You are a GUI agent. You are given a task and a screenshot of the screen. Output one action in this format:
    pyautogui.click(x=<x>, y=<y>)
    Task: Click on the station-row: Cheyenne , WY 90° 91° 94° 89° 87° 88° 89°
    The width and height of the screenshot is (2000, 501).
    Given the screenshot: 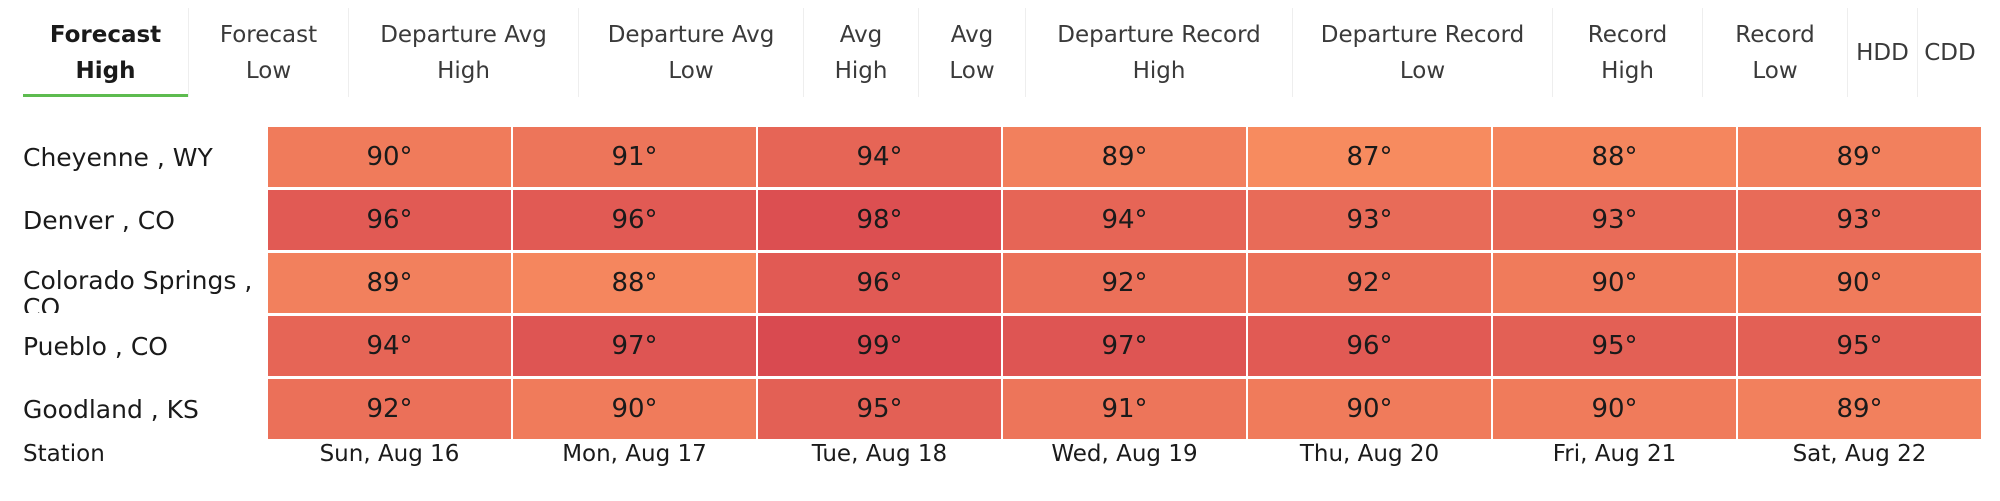 What is the action you would take?
    pyautogui.click(x=1000, y=157)
    